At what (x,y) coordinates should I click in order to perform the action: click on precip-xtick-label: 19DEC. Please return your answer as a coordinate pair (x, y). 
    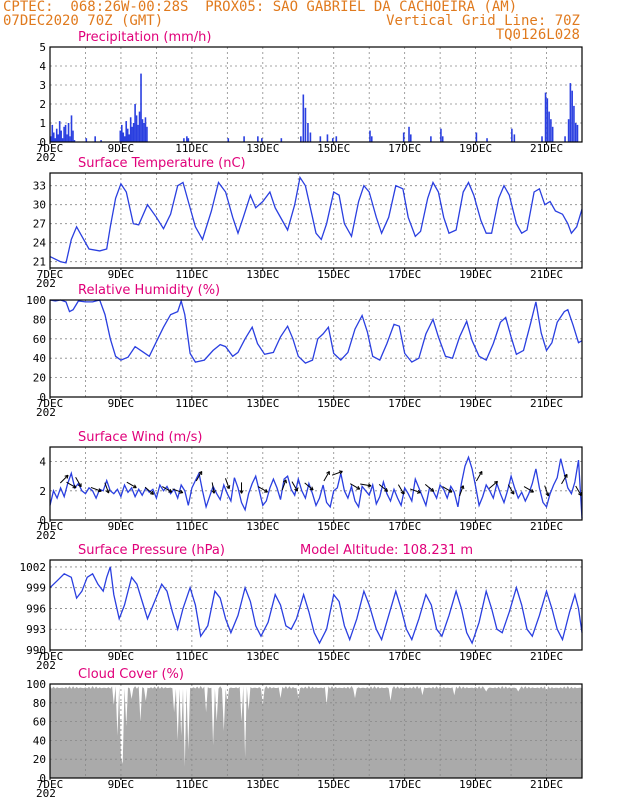
    Looking at the image, I should click on (475, 148).